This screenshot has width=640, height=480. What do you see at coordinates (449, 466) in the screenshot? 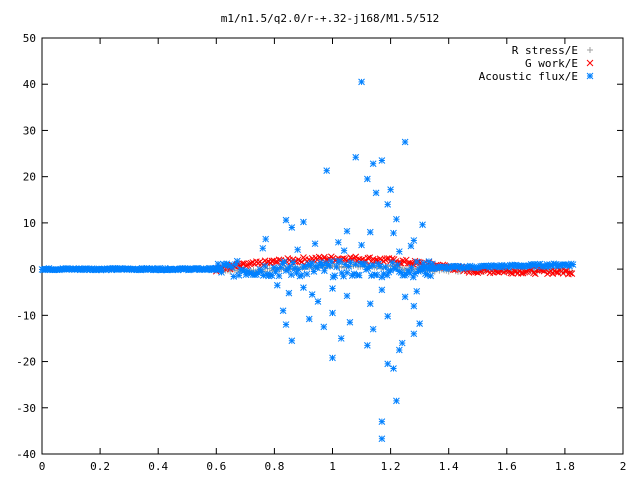
I see `x-tick-label: 1.4` at bounding box center [449, 466].